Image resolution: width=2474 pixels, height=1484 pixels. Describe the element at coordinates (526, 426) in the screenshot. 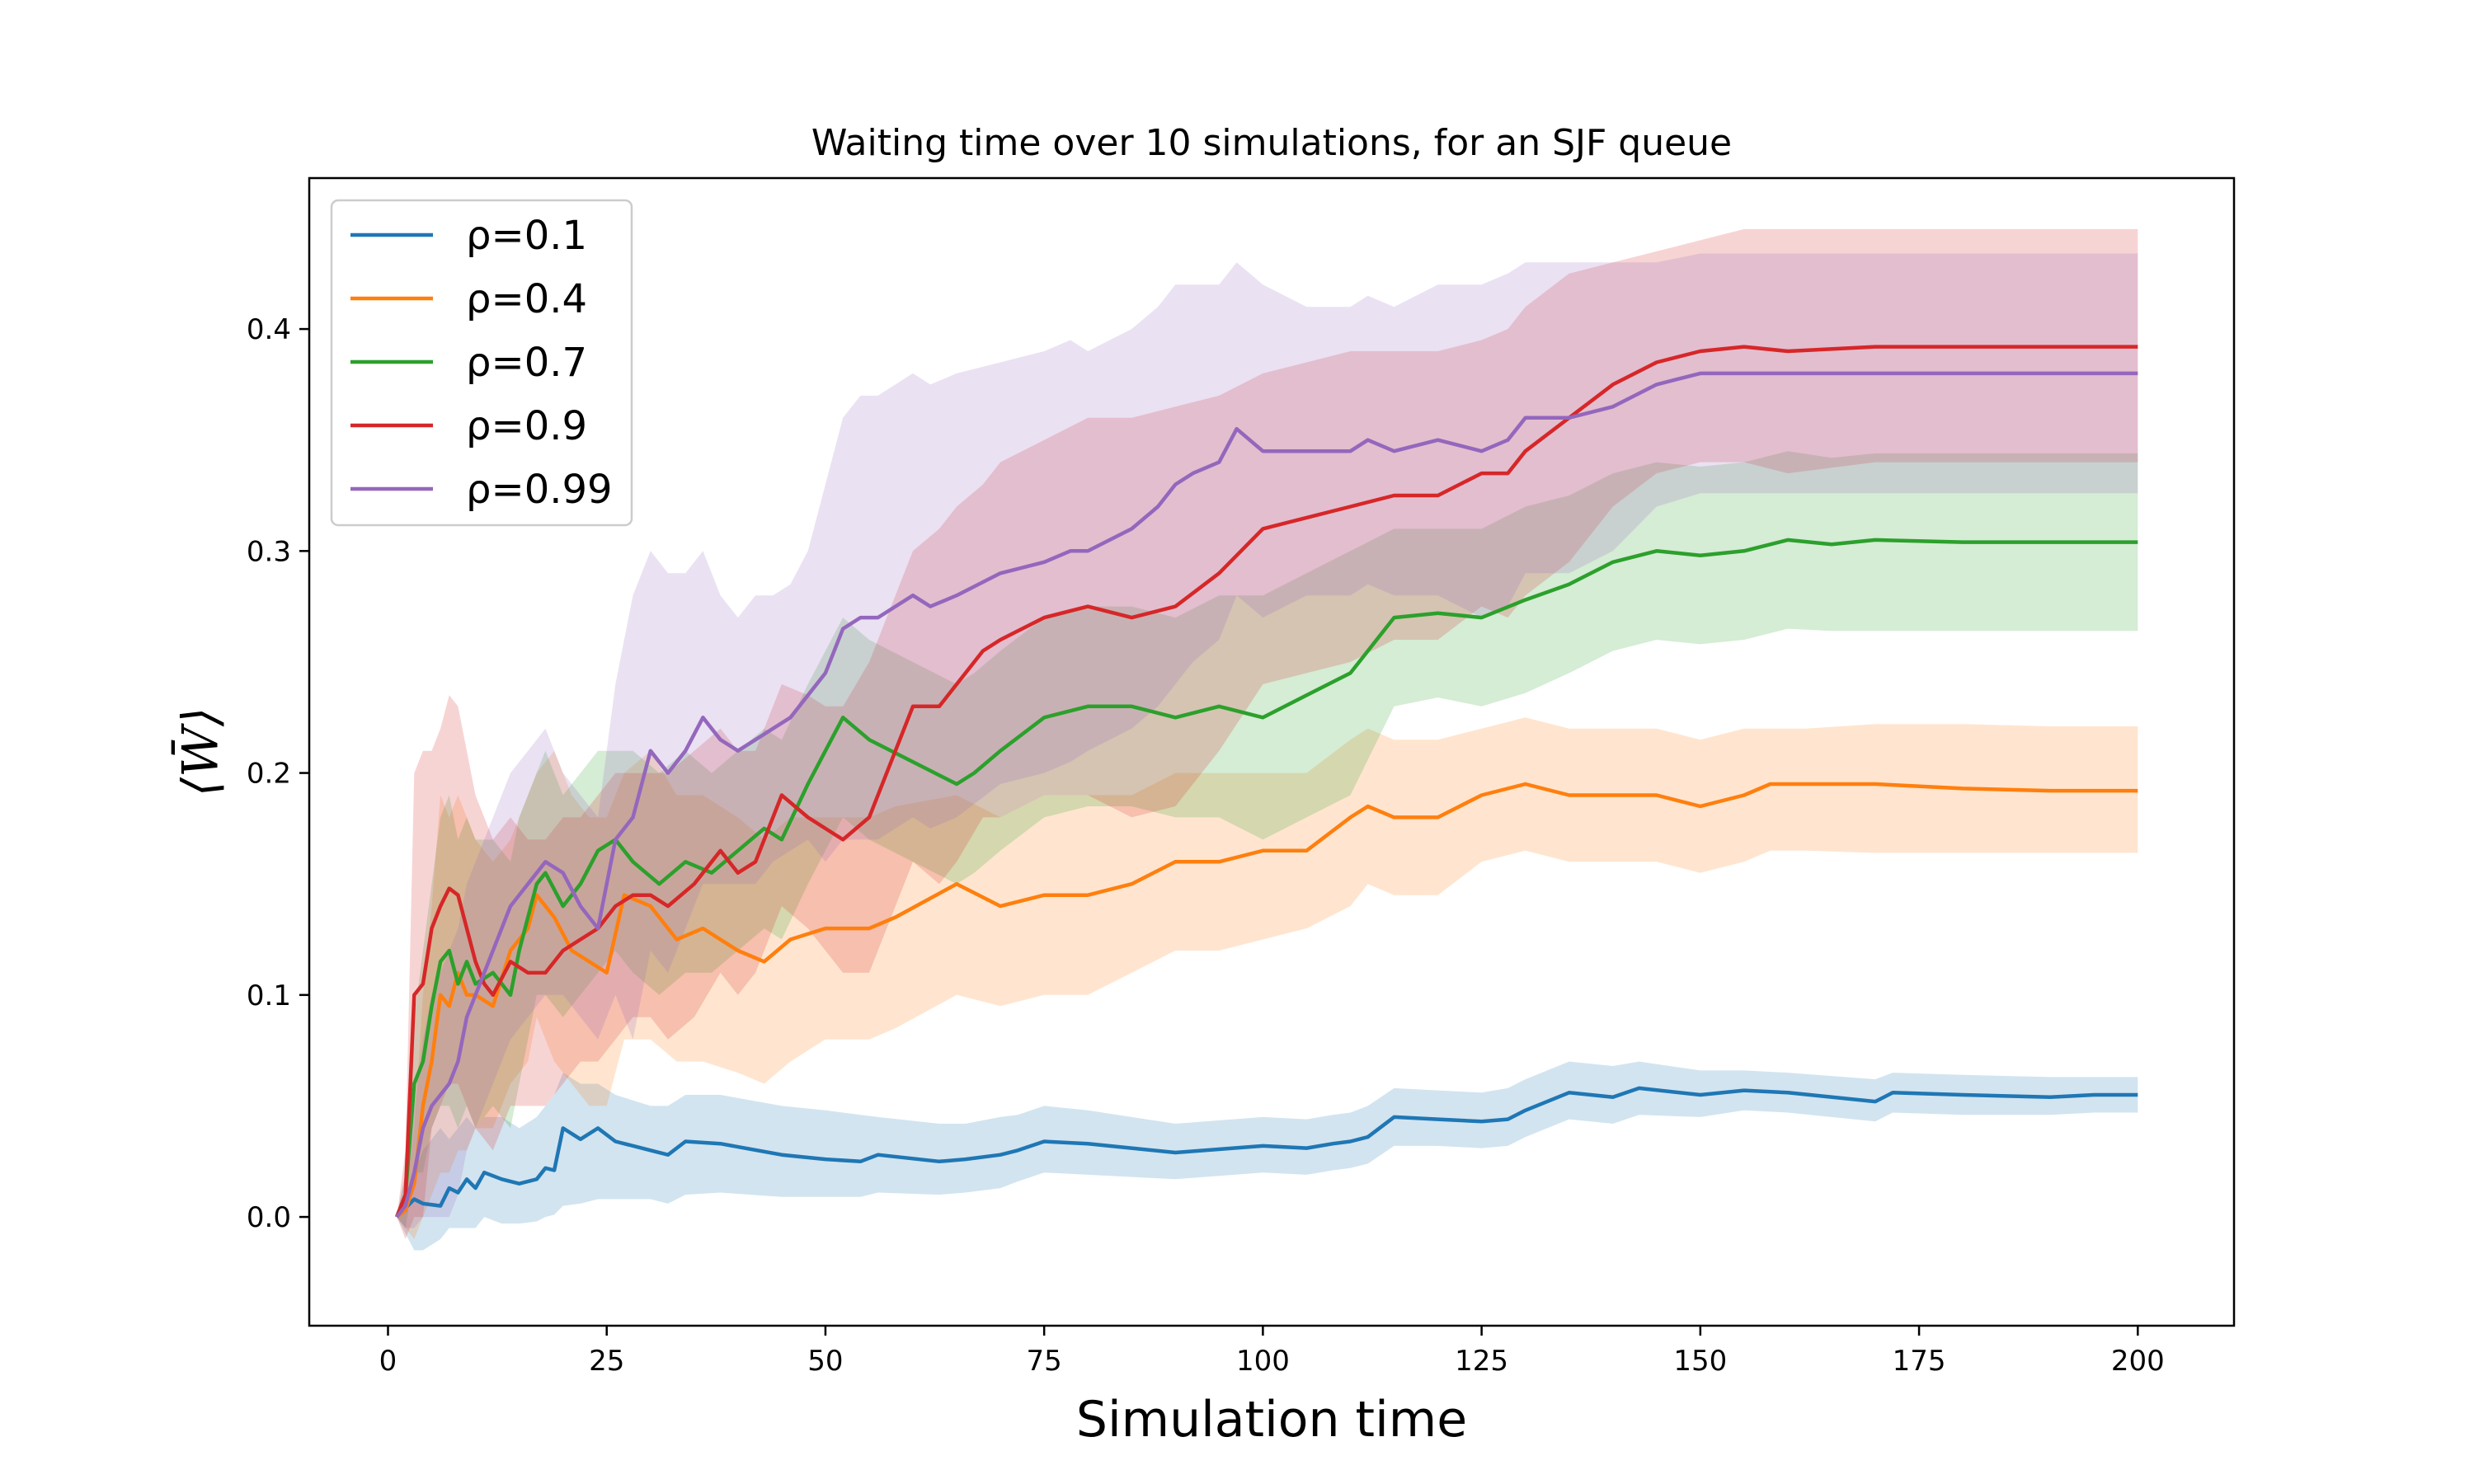

I see `legend-label-rho-0-9: ρ=0.9` at that location.